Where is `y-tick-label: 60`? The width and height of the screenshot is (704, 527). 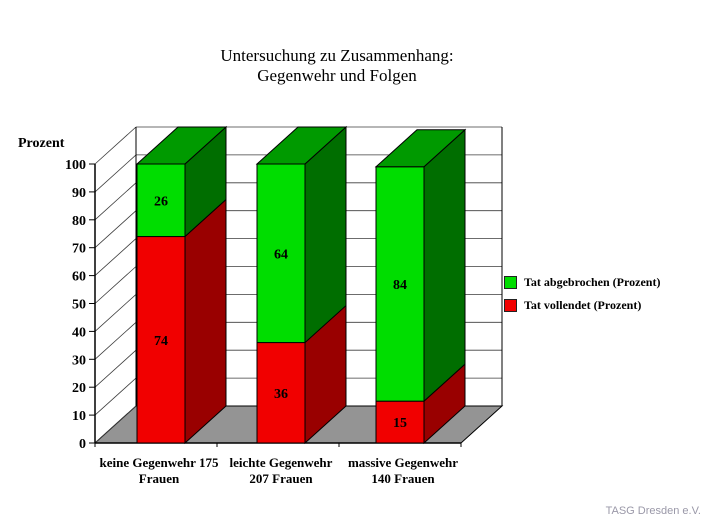 y-tick-label: 60 is located at coordinates (79, 277).